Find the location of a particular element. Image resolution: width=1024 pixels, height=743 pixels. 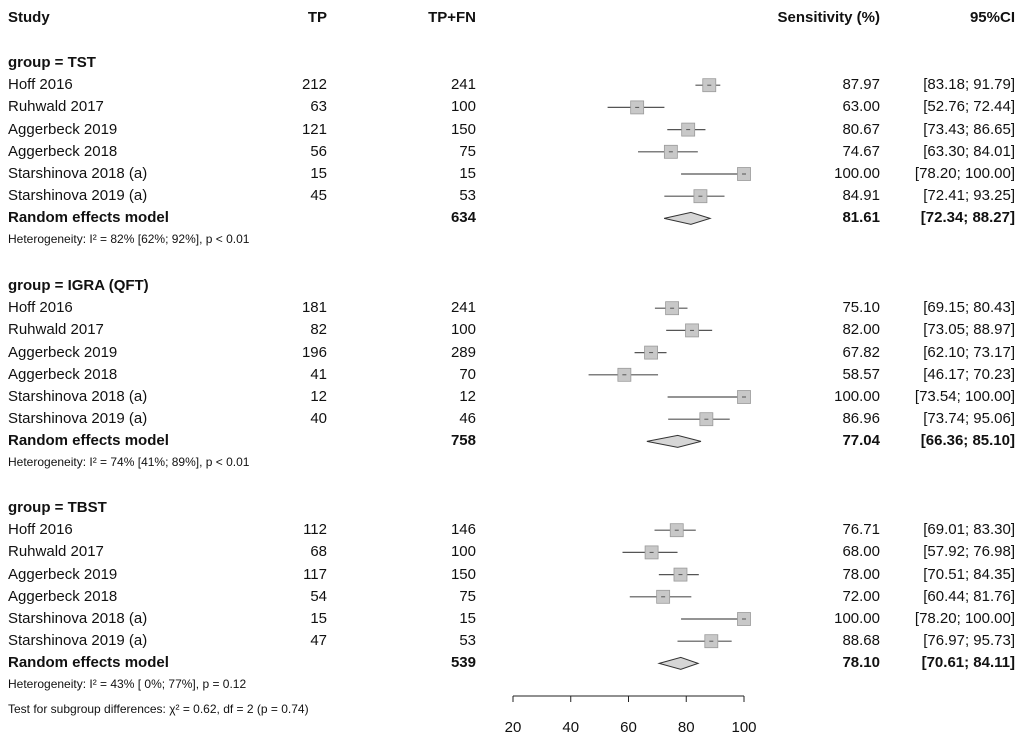

study-tp: 121 is located at coordinates (314, 129).